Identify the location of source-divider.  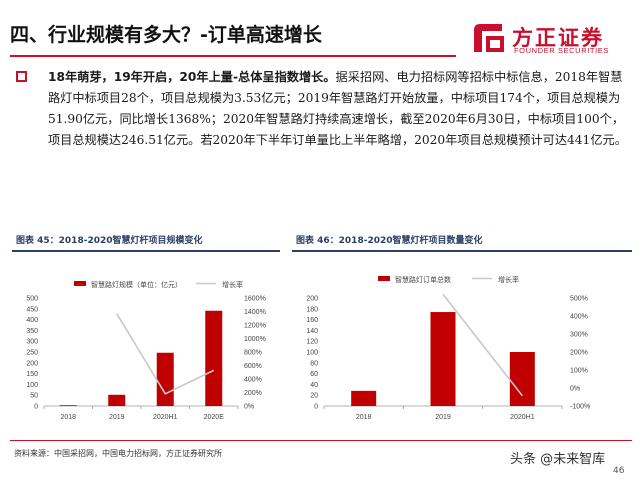
(321, 440).